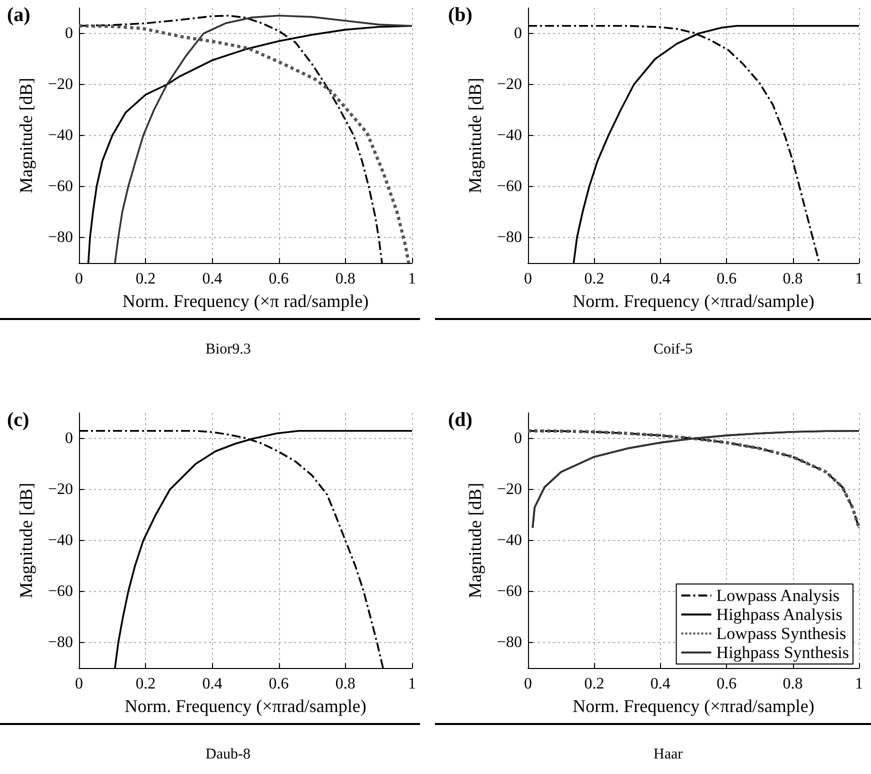 The width and height of the screenshot is (871, 774). What do you see at coordinates (460, 15) in the screenshot?
I see `chart-title: (b)` at bounding box center [460, 15].